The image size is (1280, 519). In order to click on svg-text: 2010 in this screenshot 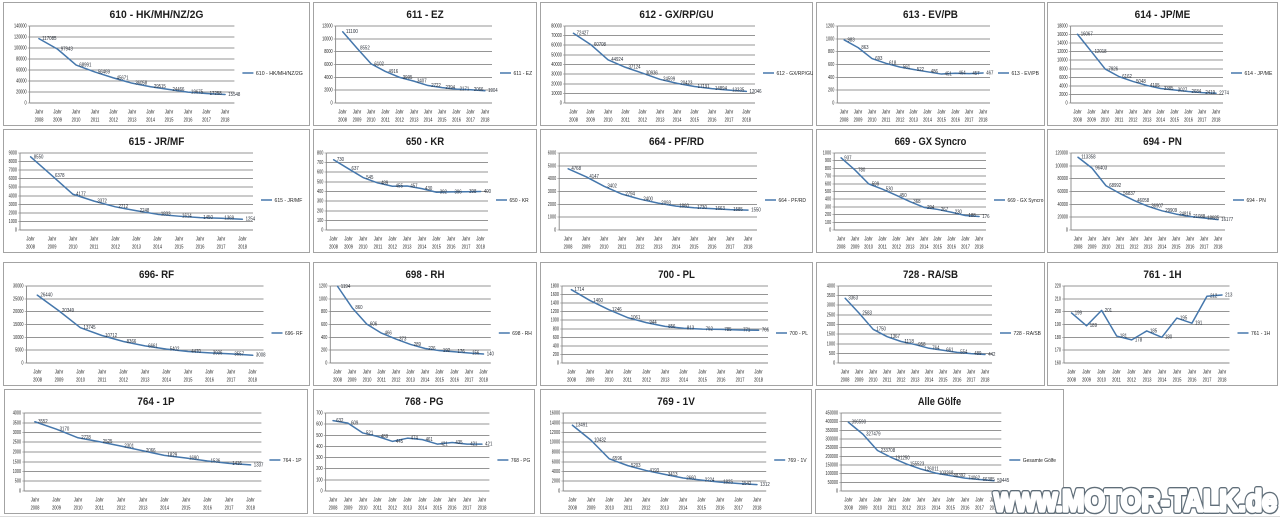, I will do `click(371, 121)`.